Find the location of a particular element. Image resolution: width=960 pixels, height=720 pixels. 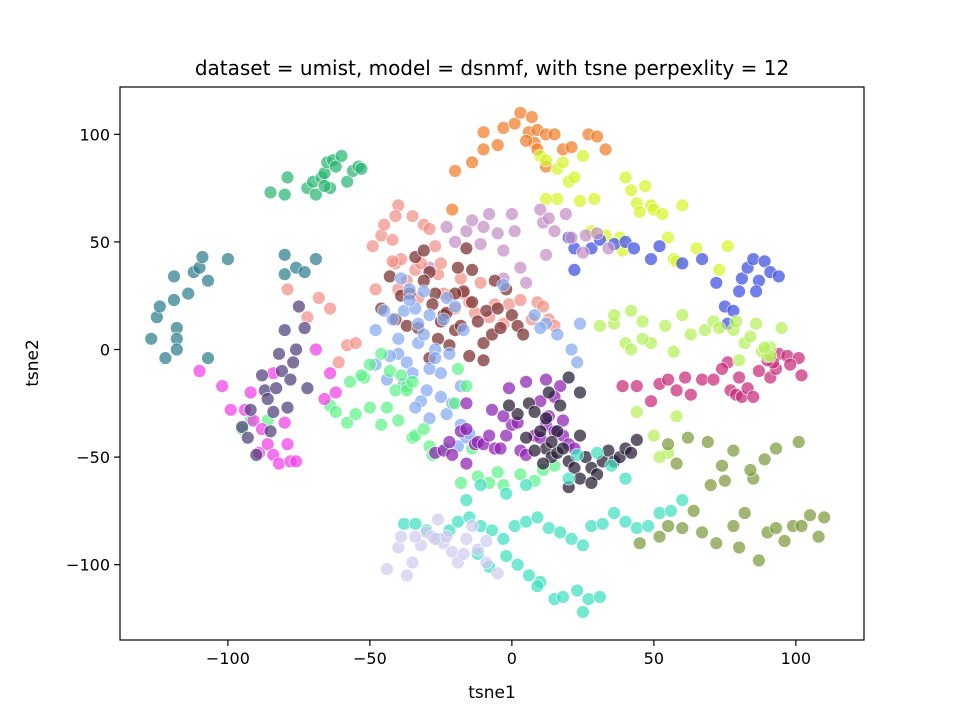

x-tick-label: 100 is located at coordinates (796, 658).